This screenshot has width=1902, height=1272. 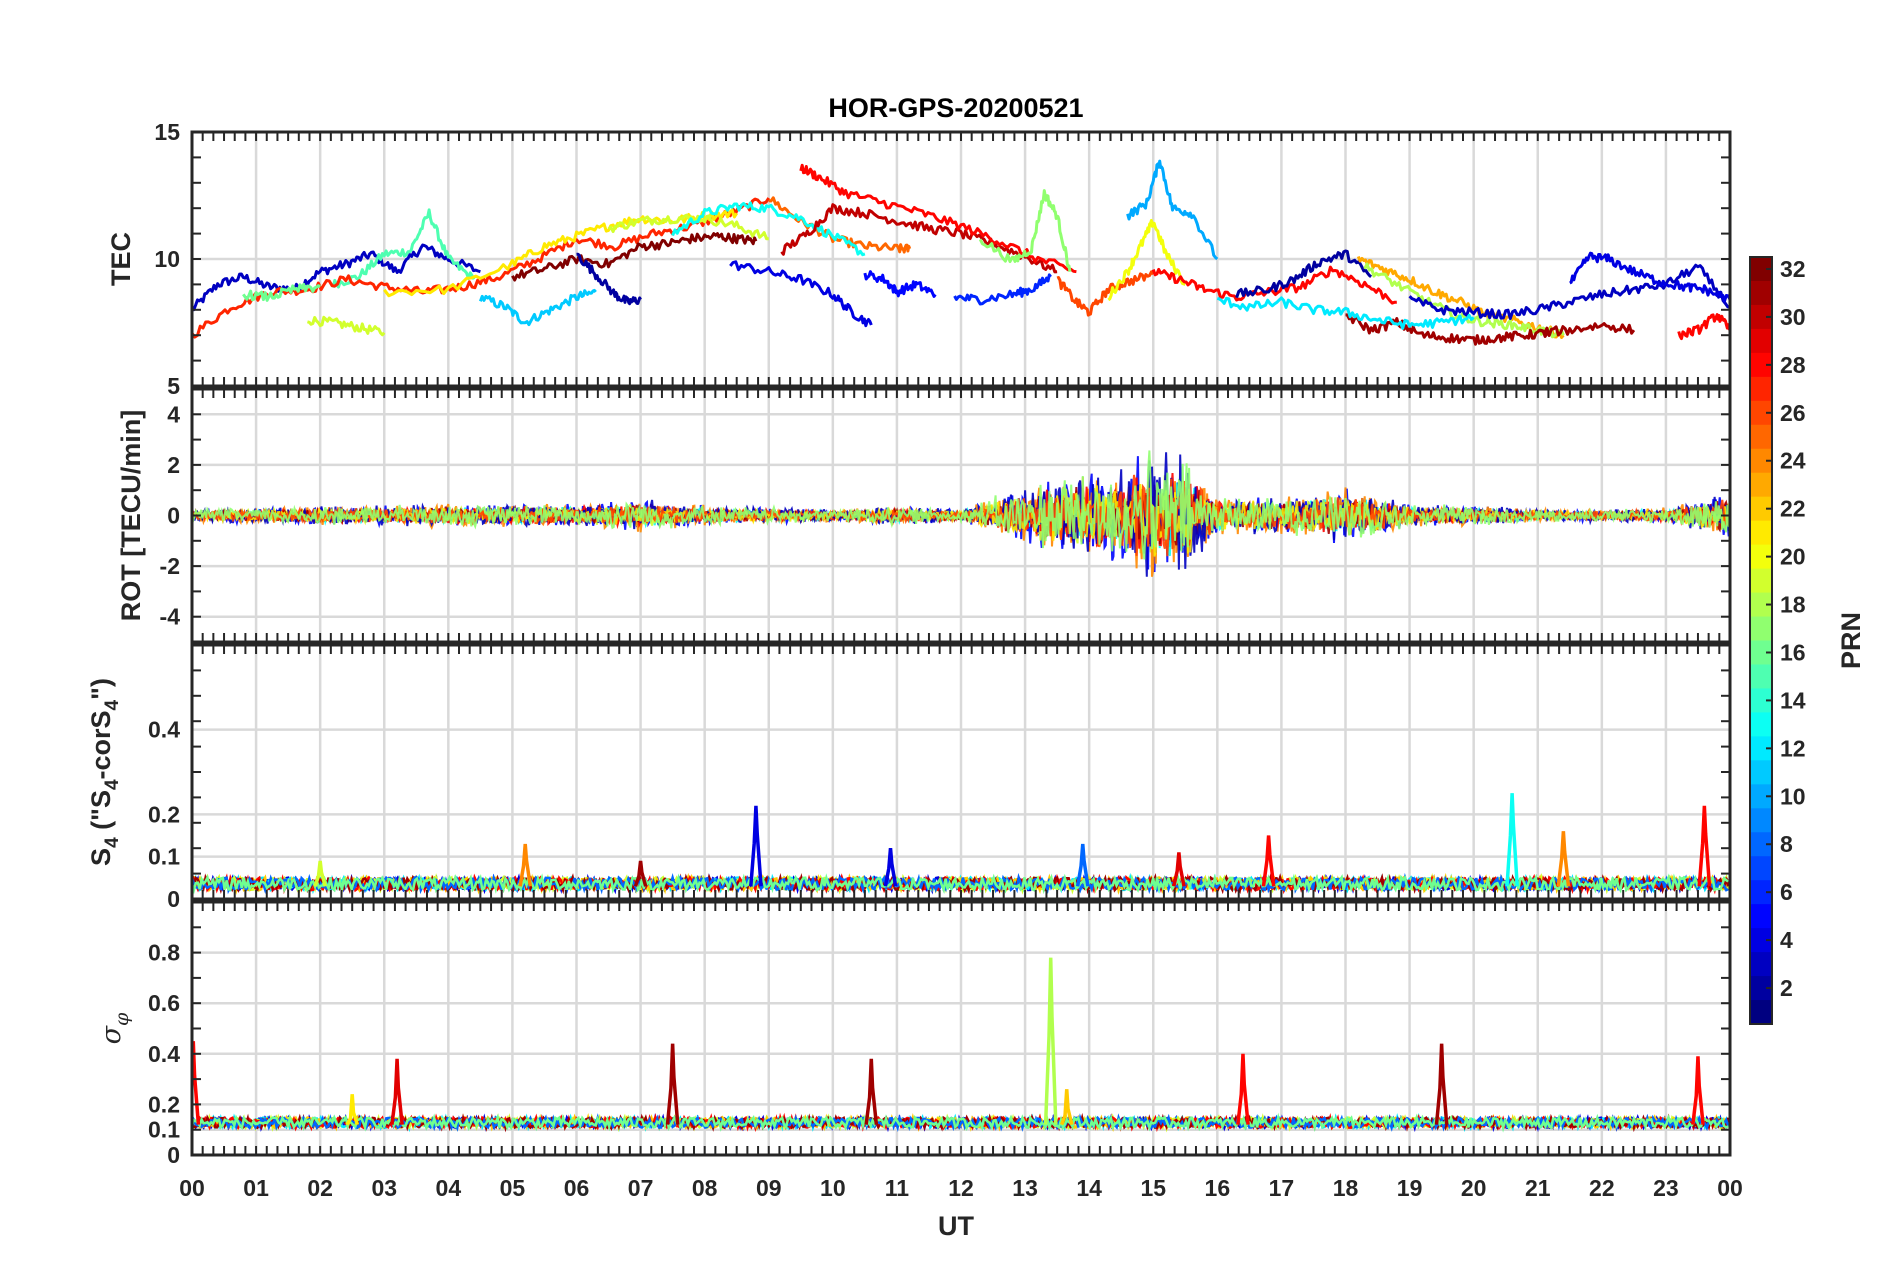 I want to click on x-tick-label: 01, so click(x=256, y=1188).